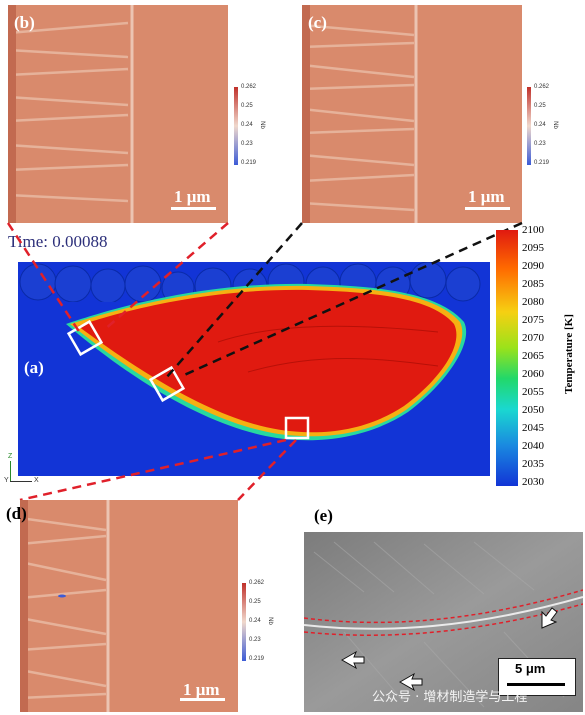  What do you see at coordinates (10, 456) in the screenshot?
I see `axis-z-label: Z` at bounding box center [10, 456].